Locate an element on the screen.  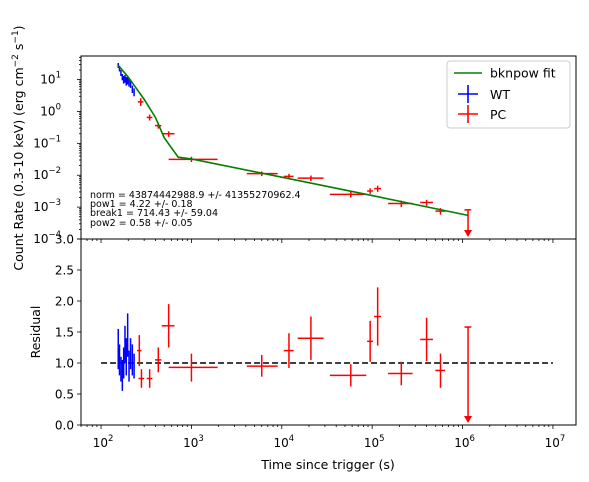
residual-x-ticks: 10² 10³ 10⁴ 10⁵ 10⁶ 10⁷ is located at coordinates (323, 437).